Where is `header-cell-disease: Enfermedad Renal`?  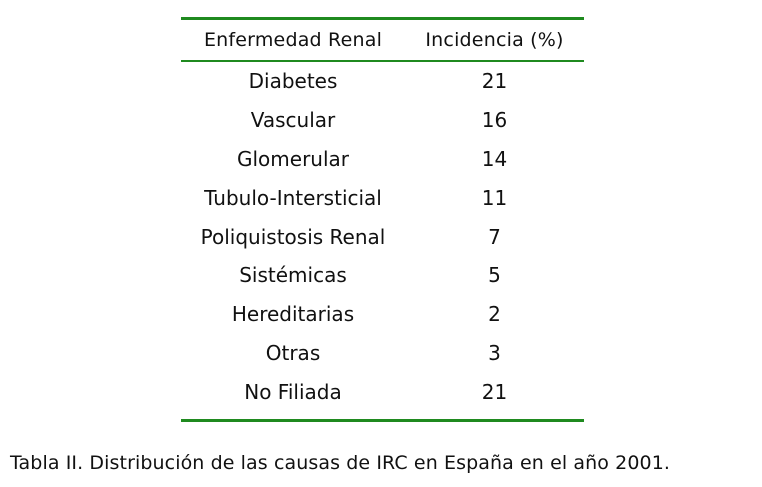
header-cell-disease: Enfermedad Renal is located at coordinates (293, 40).